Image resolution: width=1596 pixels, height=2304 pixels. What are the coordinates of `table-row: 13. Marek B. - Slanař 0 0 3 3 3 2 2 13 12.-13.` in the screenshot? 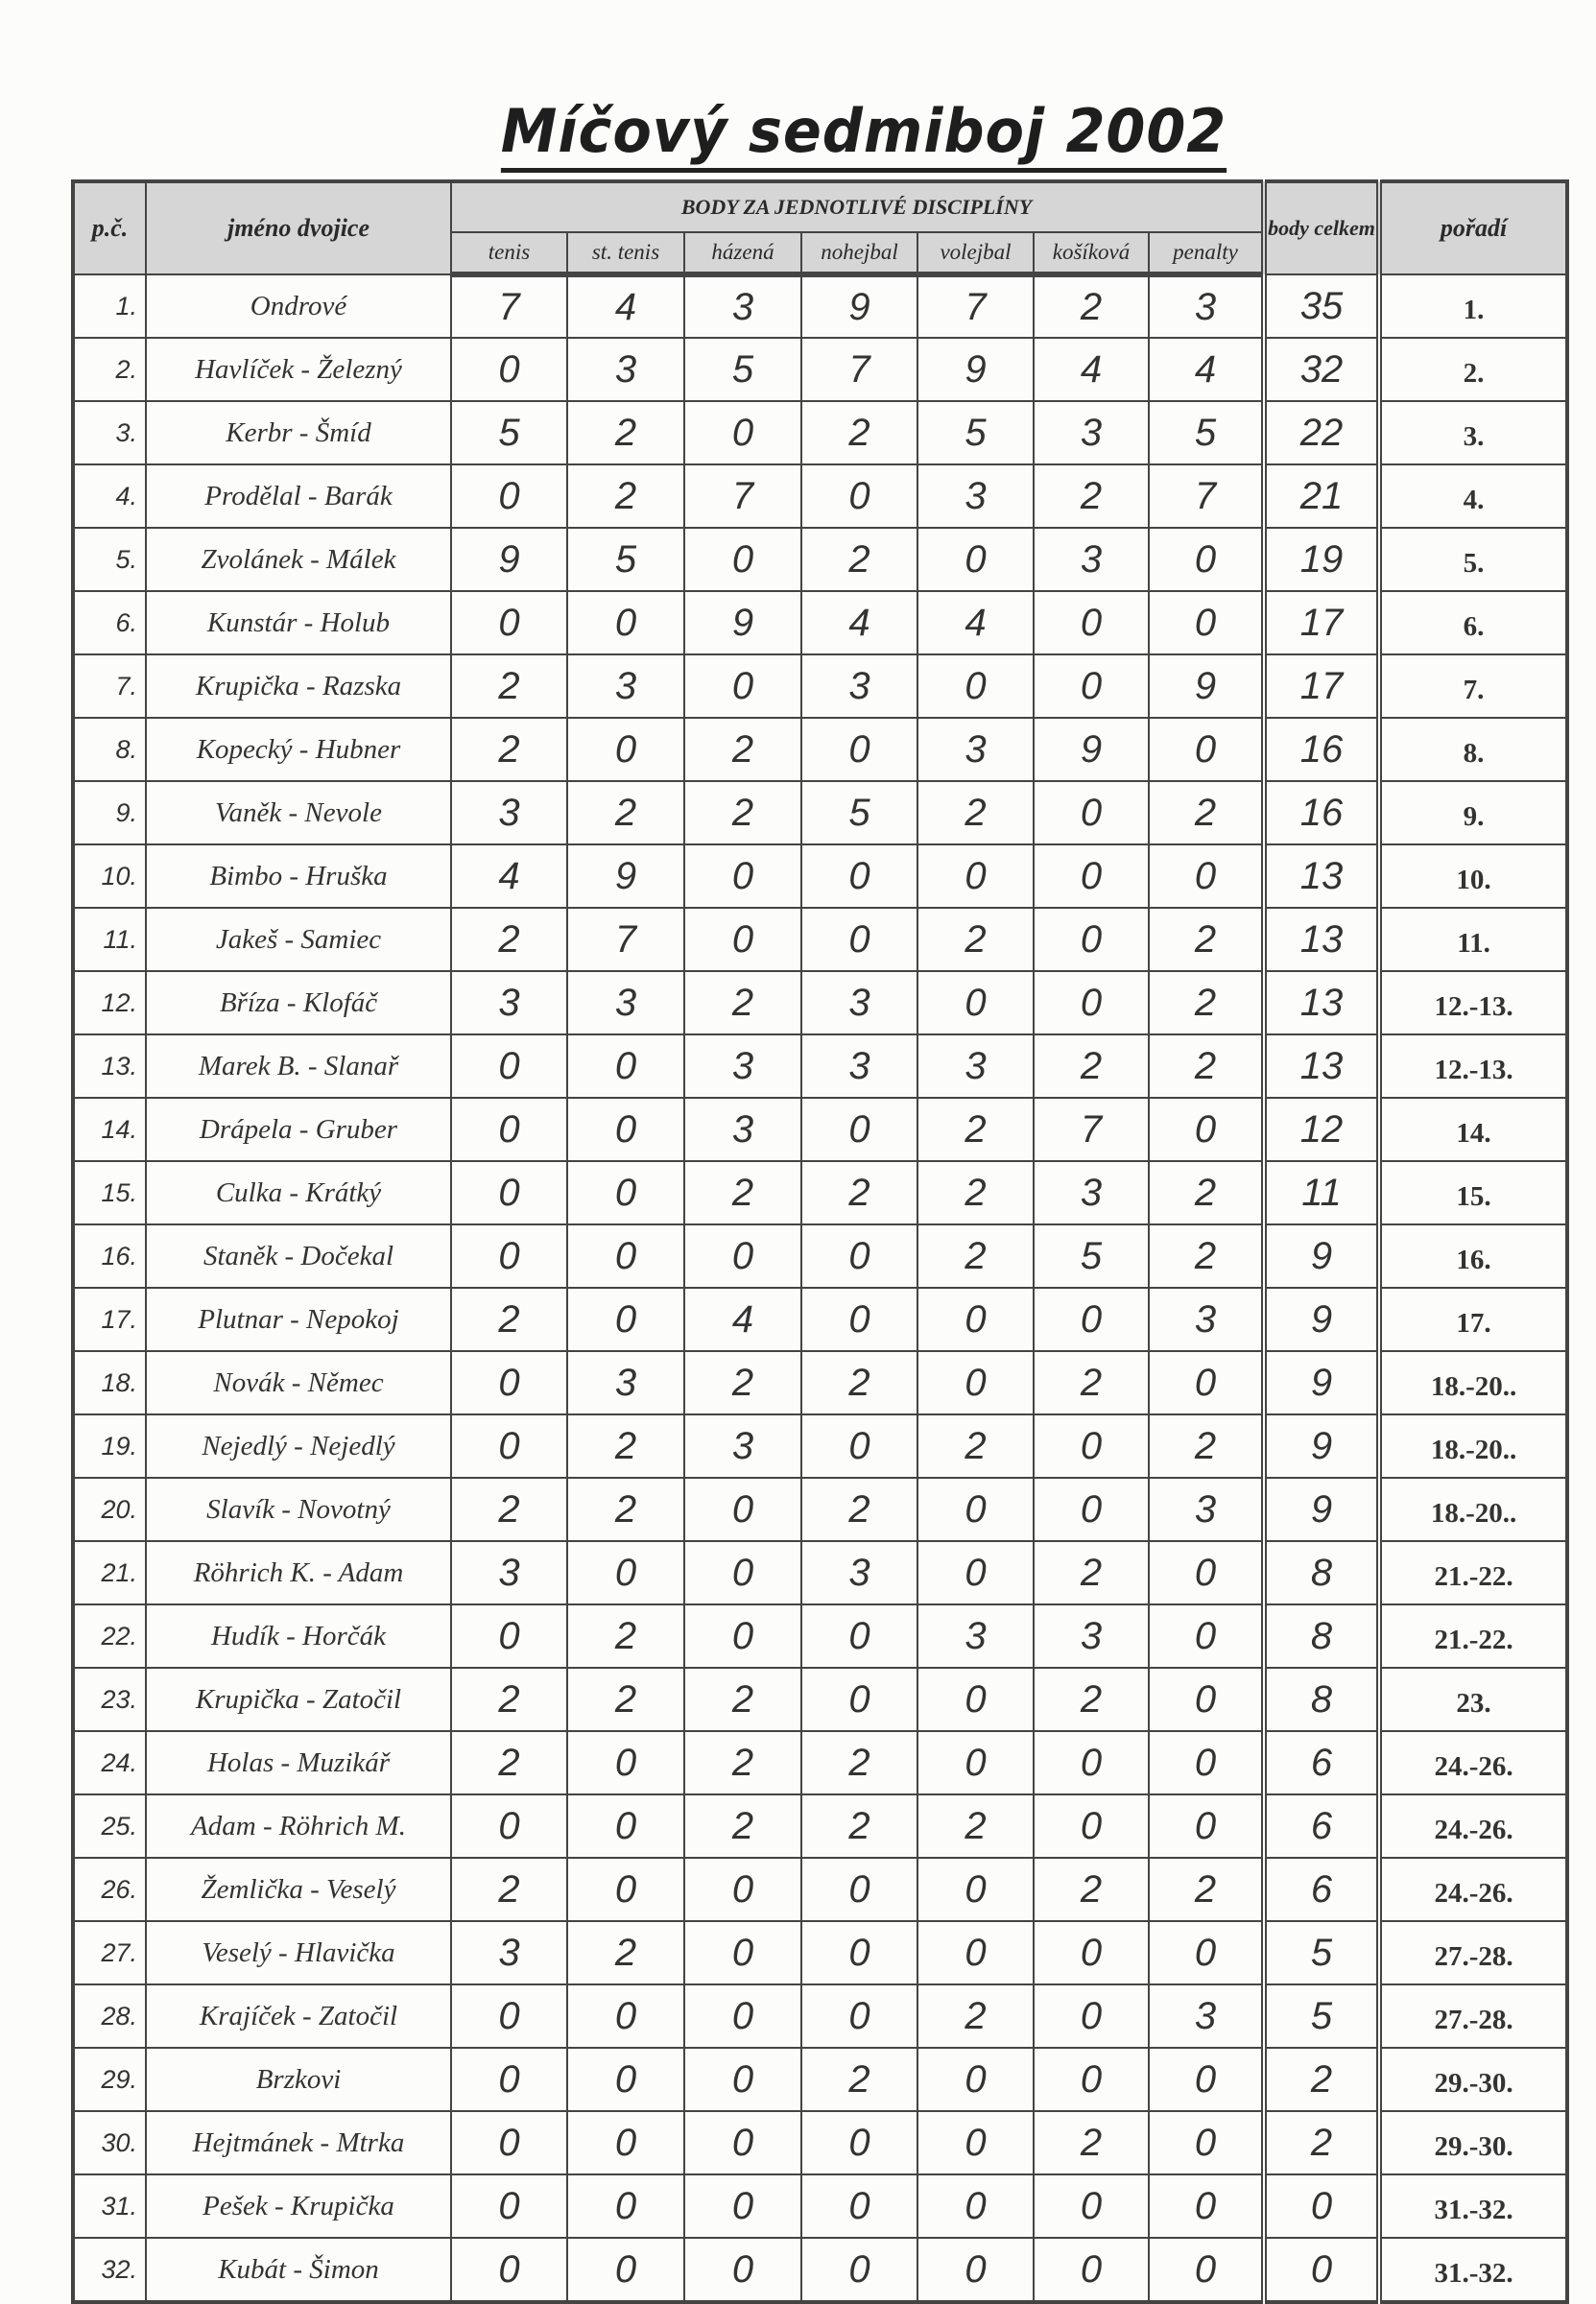 It's located at (820, 1066).